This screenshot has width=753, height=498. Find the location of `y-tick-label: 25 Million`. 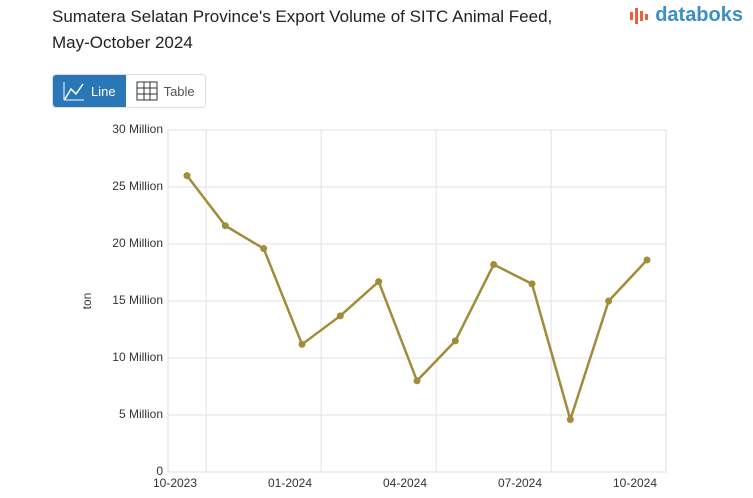

y-tick-label: 25 Million is located at coordinates (137, 186).